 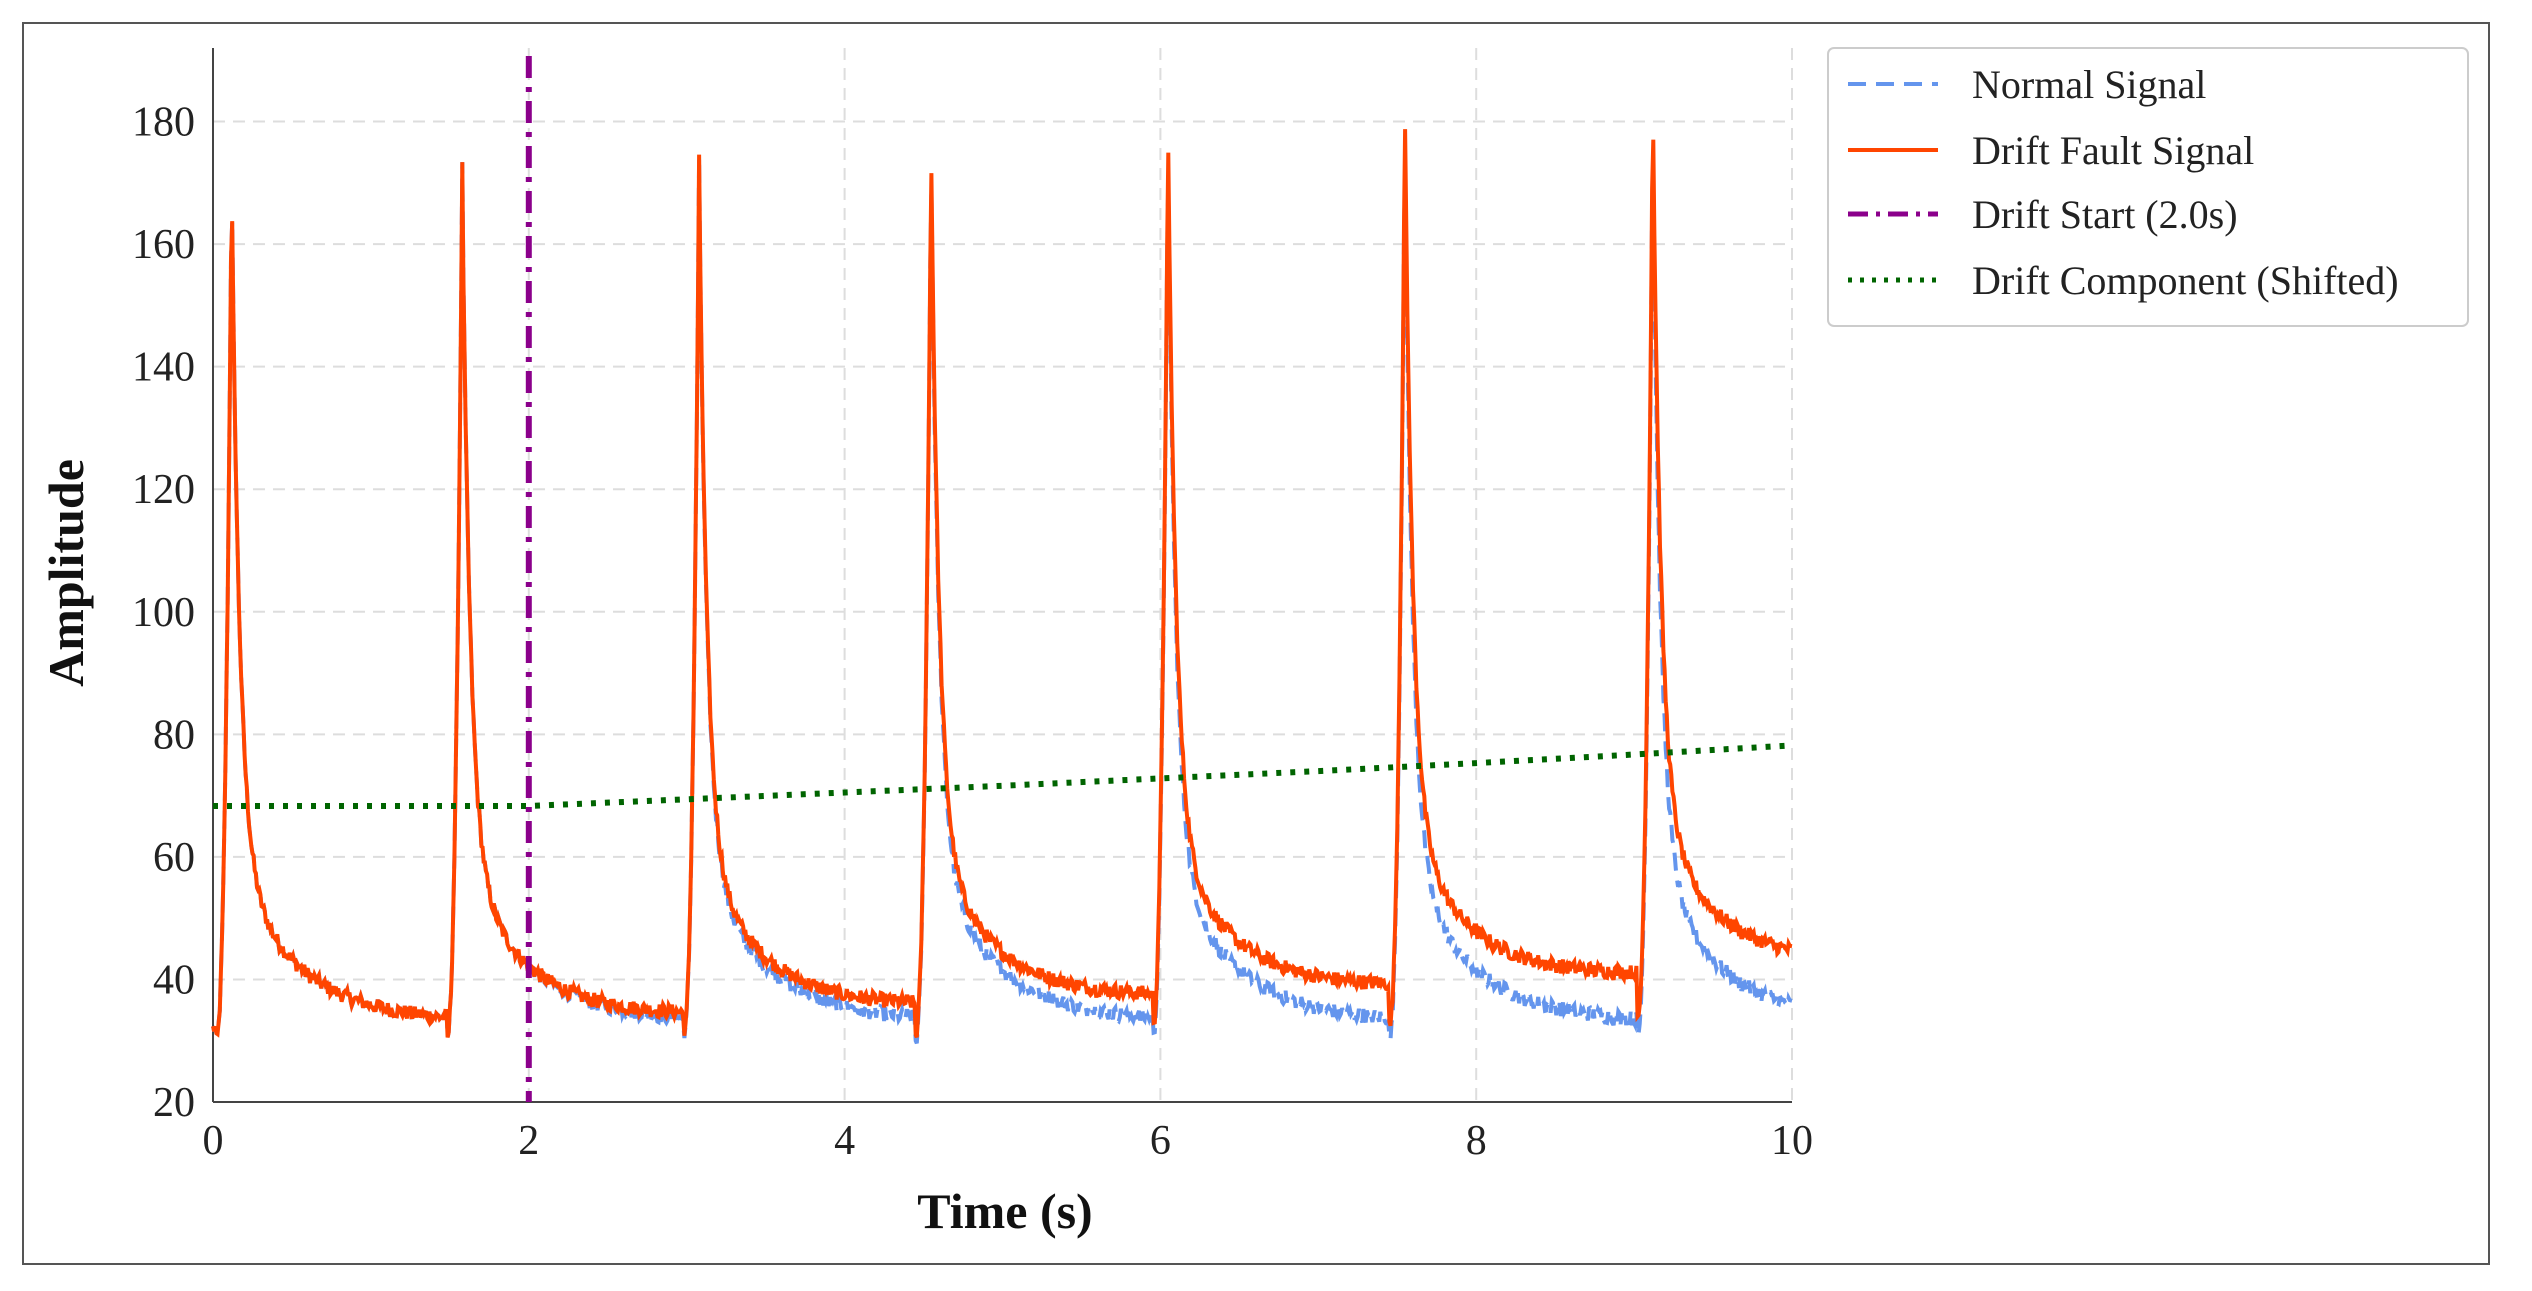 What do you see at coordinates (2105, 214) in the screenshot?
I see `legend-drift-start-label: Drift Start (2.0s)` at bounding box center [2105, 214].